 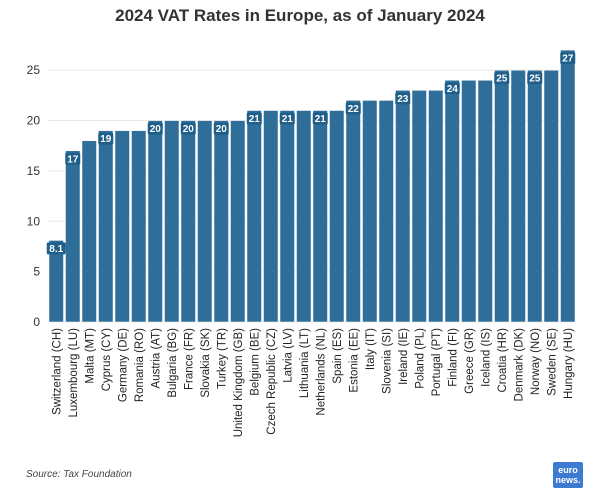 I want to click on x-tick-label: Slovakia (SK), so click(x=206, y=363).